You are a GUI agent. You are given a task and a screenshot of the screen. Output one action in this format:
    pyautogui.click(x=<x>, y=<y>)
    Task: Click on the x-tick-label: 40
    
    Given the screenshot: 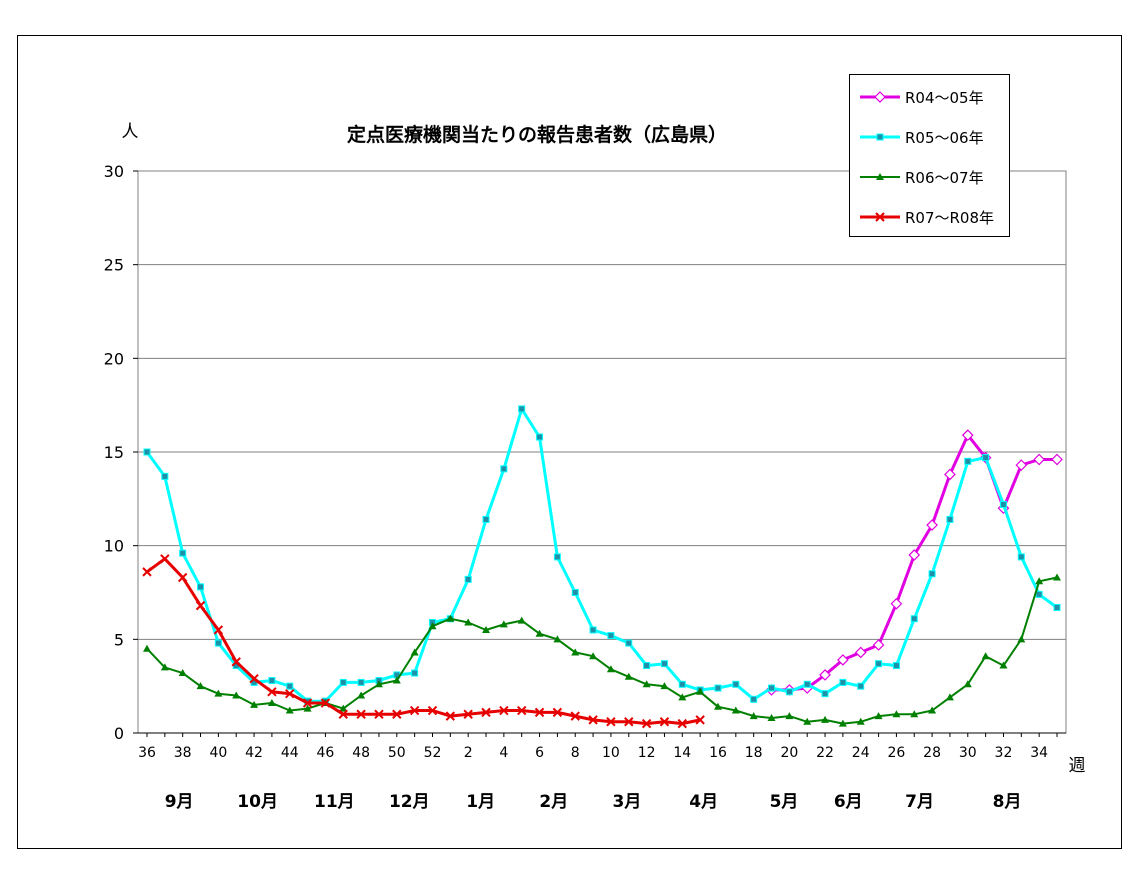 What is the action you would take?
    pyautogui.click(x=218, y=753)
    